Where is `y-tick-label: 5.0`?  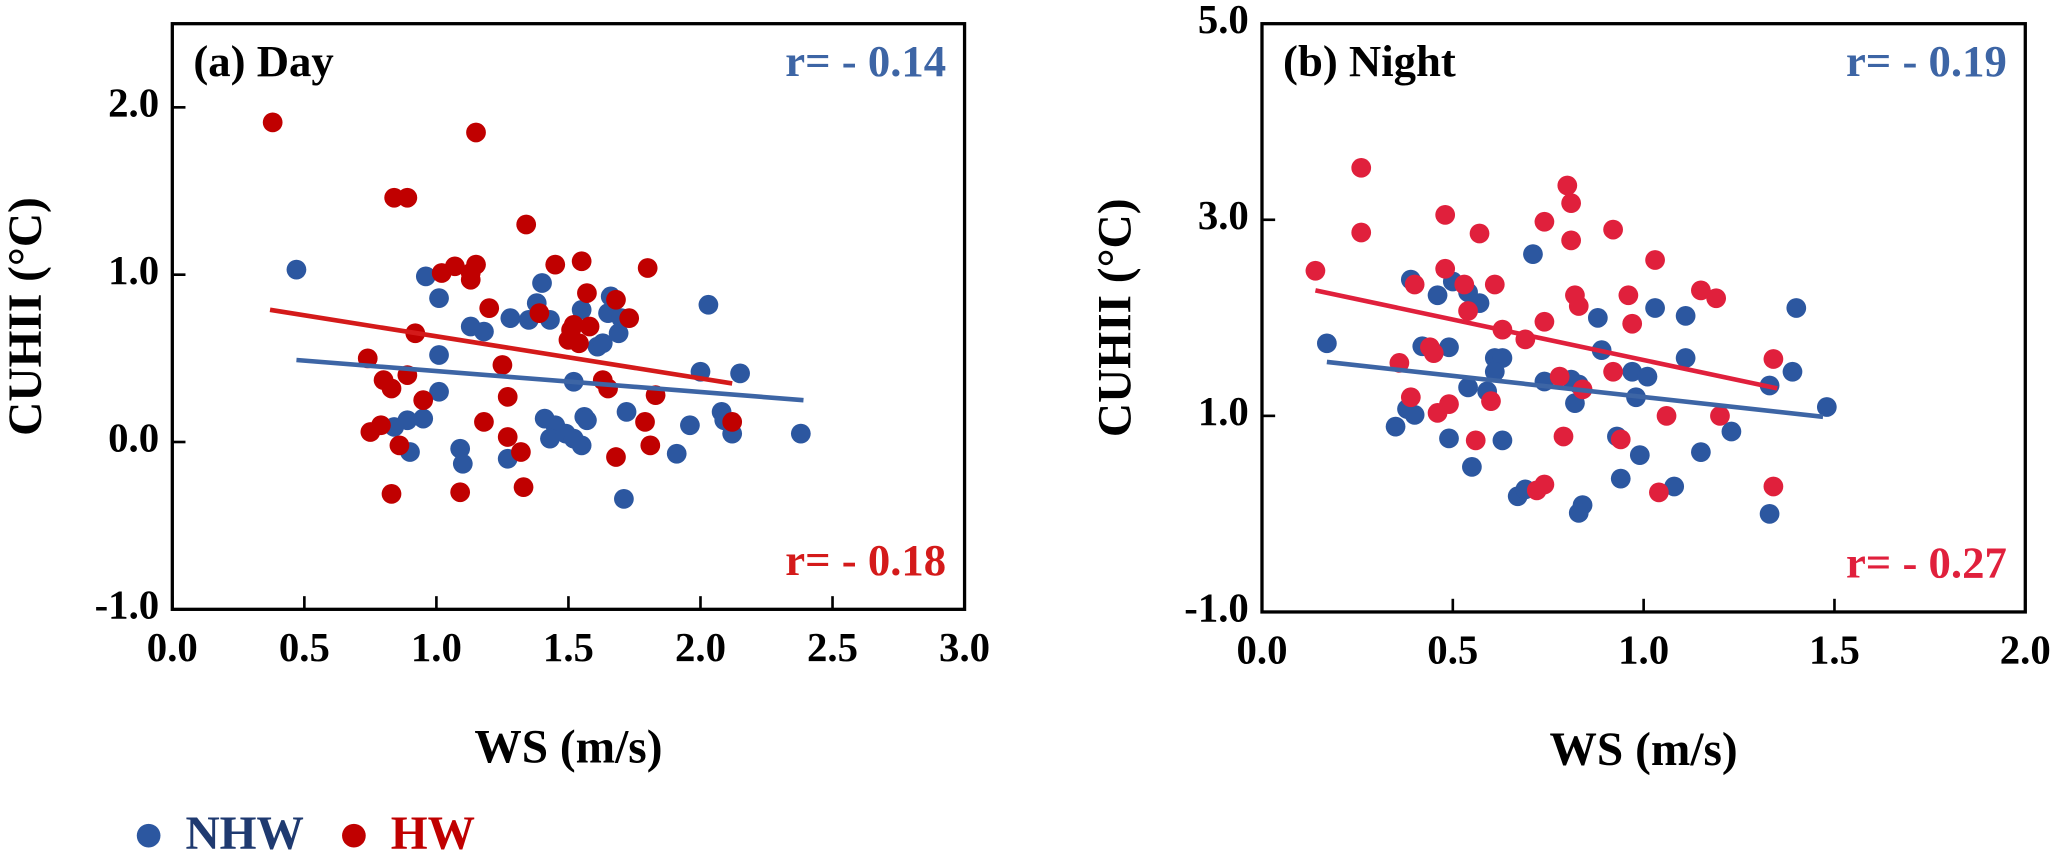 y-tick-label: 5.0 is located at coordinates (1223, 21).